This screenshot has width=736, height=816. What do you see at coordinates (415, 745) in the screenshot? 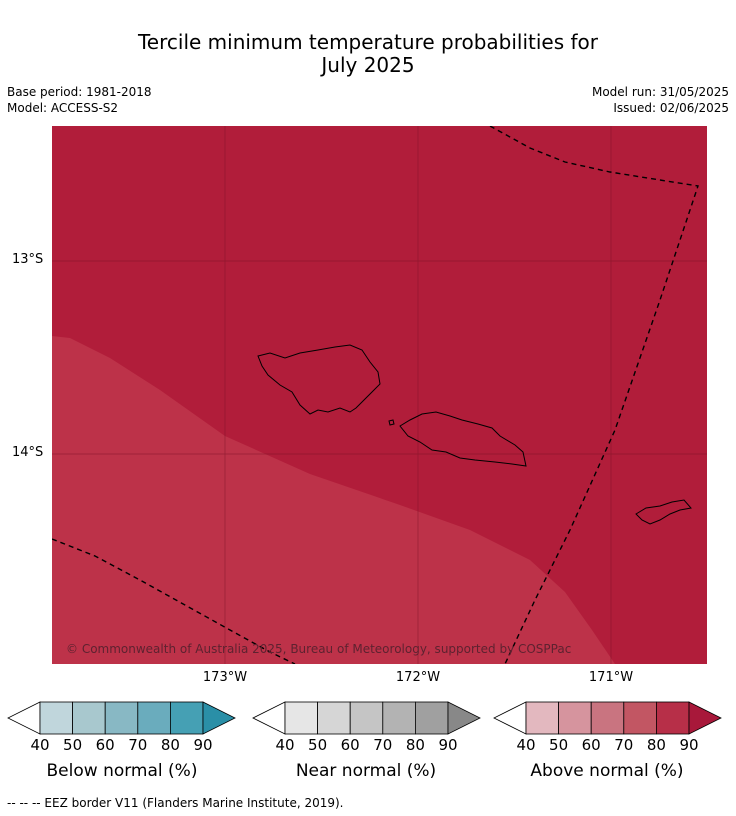
I see `colorbar-near-tick: 80` at bounding box center [415, 745].